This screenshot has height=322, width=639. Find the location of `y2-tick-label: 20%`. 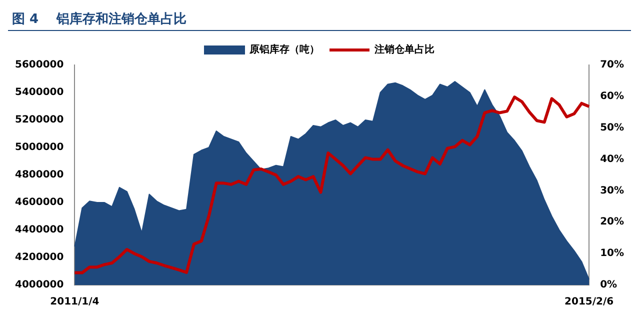

y2-tick-label: 20% is located at coordinates (612, 222).